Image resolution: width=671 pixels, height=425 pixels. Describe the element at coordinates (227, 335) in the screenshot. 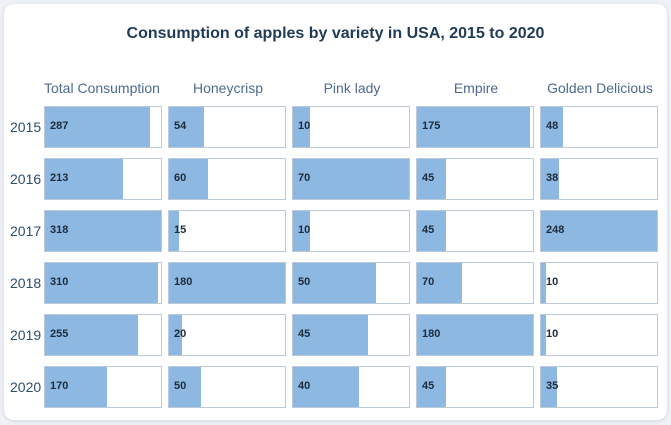

I see `cell-2019-1: 20` at that location.